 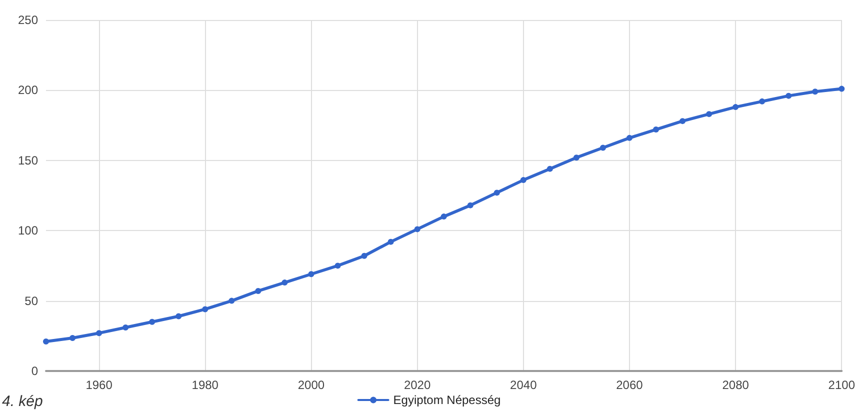 I want to click on y-tick-label: 150, so click(x=28, y=160).